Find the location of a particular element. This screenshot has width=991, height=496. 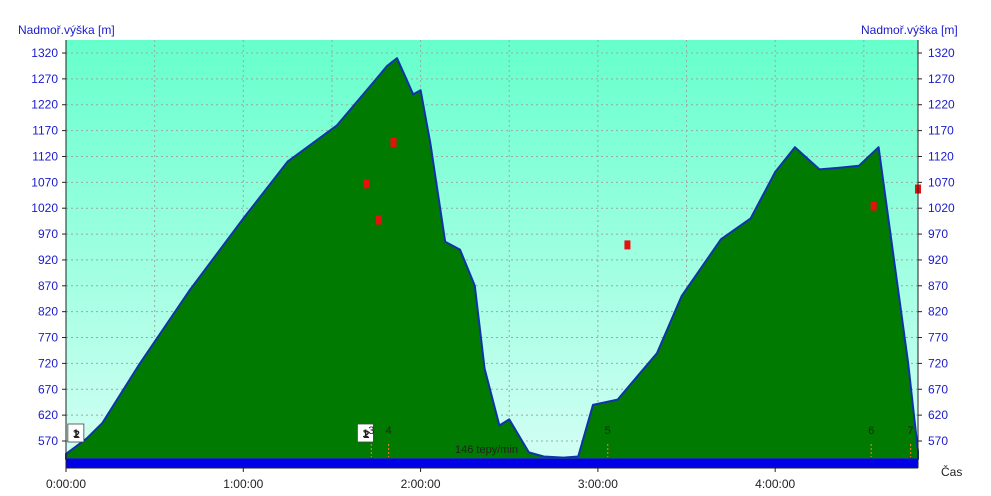

y-tick-label-left: 770 is located at coordinates (48, 338).